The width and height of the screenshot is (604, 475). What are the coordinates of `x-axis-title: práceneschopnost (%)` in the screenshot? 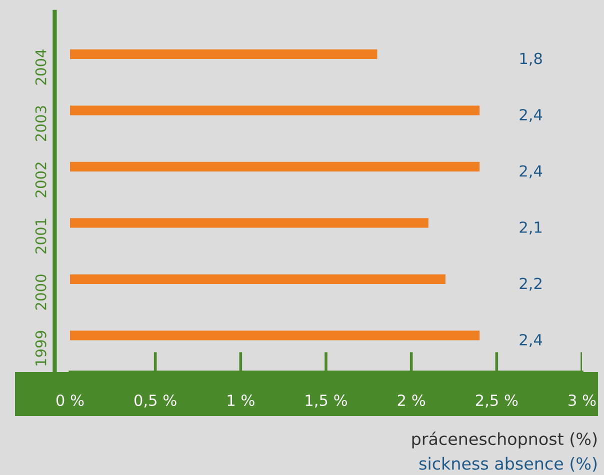 It's located at (504, 440).